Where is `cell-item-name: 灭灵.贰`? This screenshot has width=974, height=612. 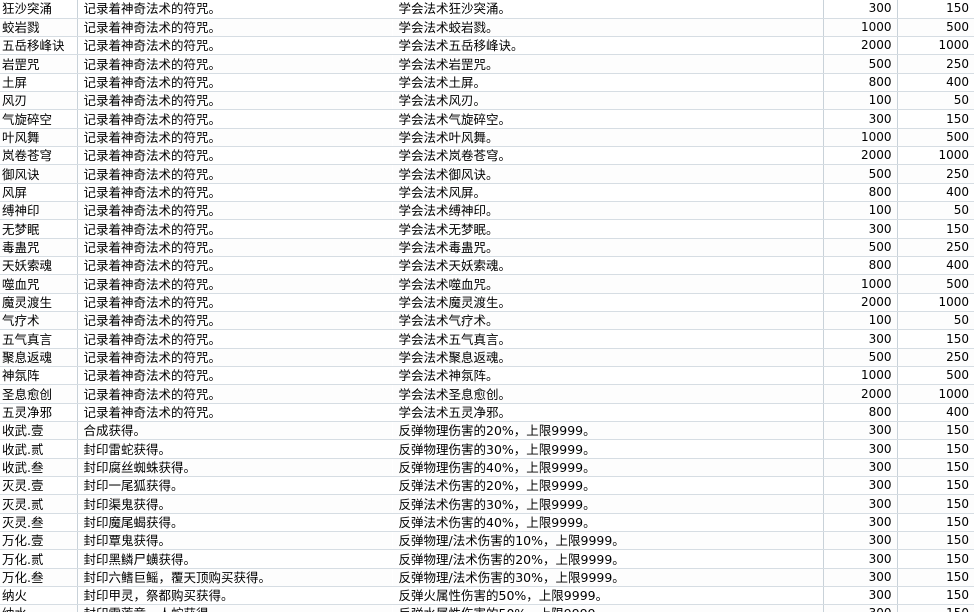
cell-item-name: 灭灵.贰 is located at coordinates (39, 504).